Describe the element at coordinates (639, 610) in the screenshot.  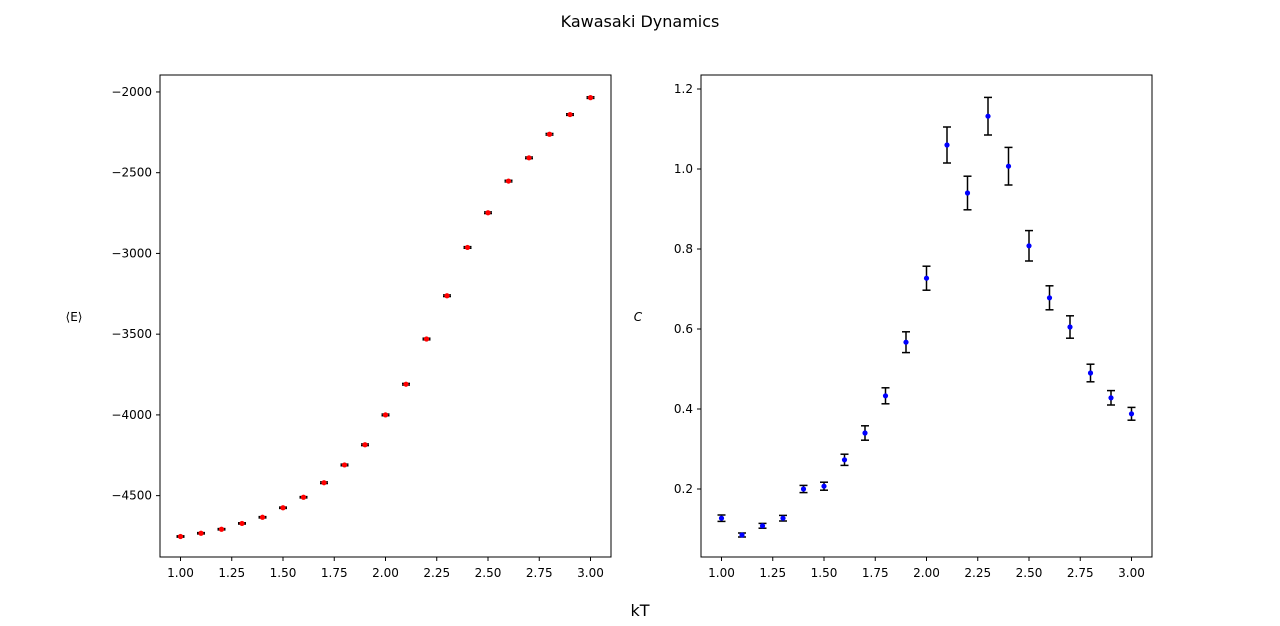
I see `shared-x-axis-label: kT` at that location.